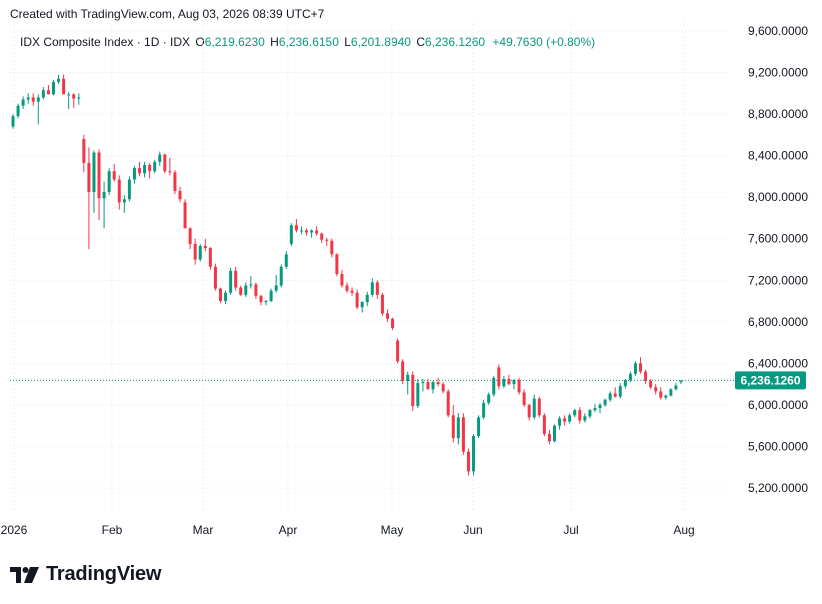  I want to click on y-tick-label: 5,200.0000, so click(778, 488).